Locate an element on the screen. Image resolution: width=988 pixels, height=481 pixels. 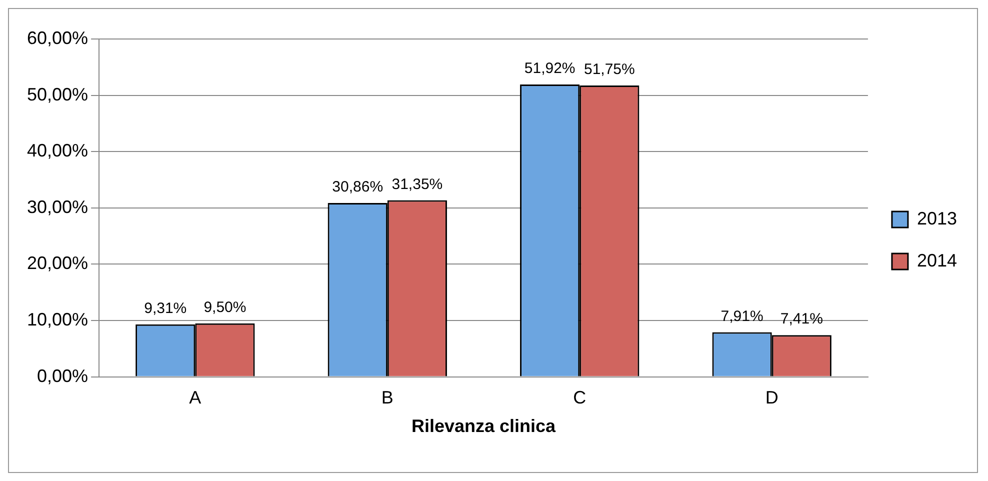
data-label: 9,50% is located at coordinates (225, 307).